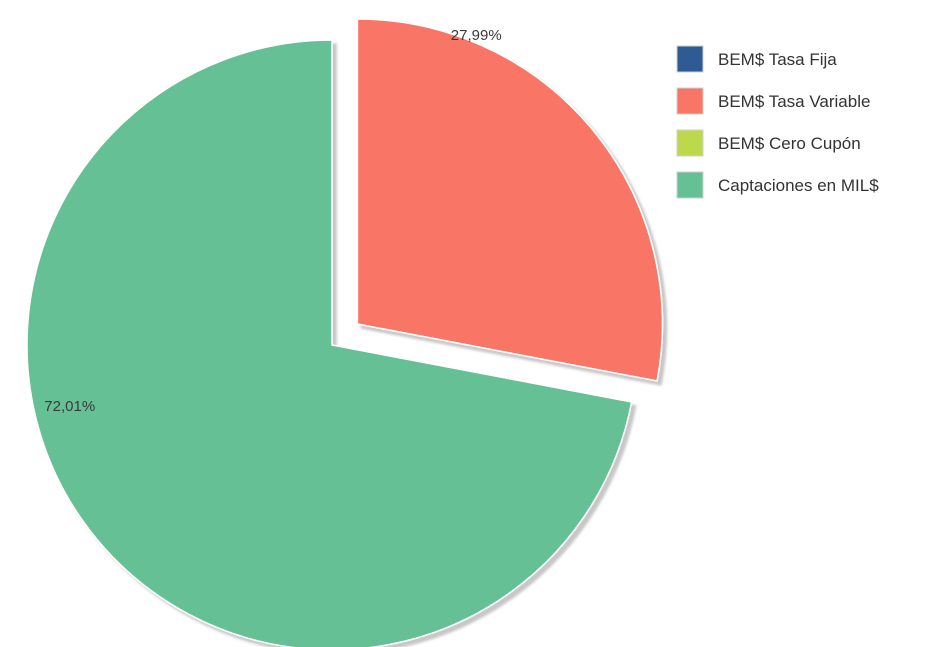  I want to click on legend-item-bem-tasa-fija: BEM$ Tasa Fija, so click(756, 59).